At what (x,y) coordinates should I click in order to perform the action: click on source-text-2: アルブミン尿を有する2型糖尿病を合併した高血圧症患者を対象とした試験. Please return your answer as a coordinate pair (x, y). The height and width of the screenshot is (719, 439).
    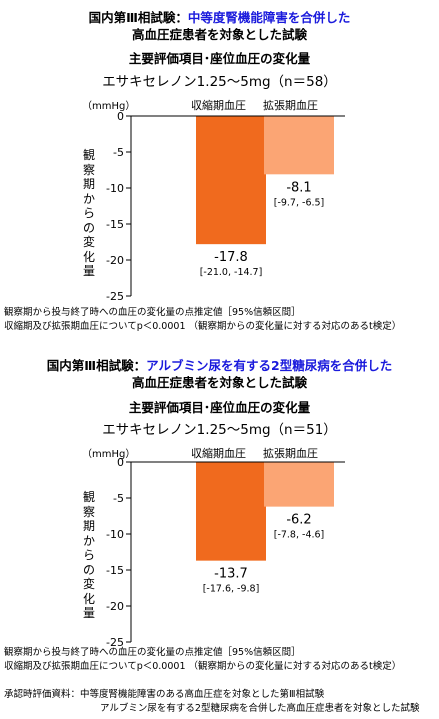
    Looking at the image, I should click on (260, 708).